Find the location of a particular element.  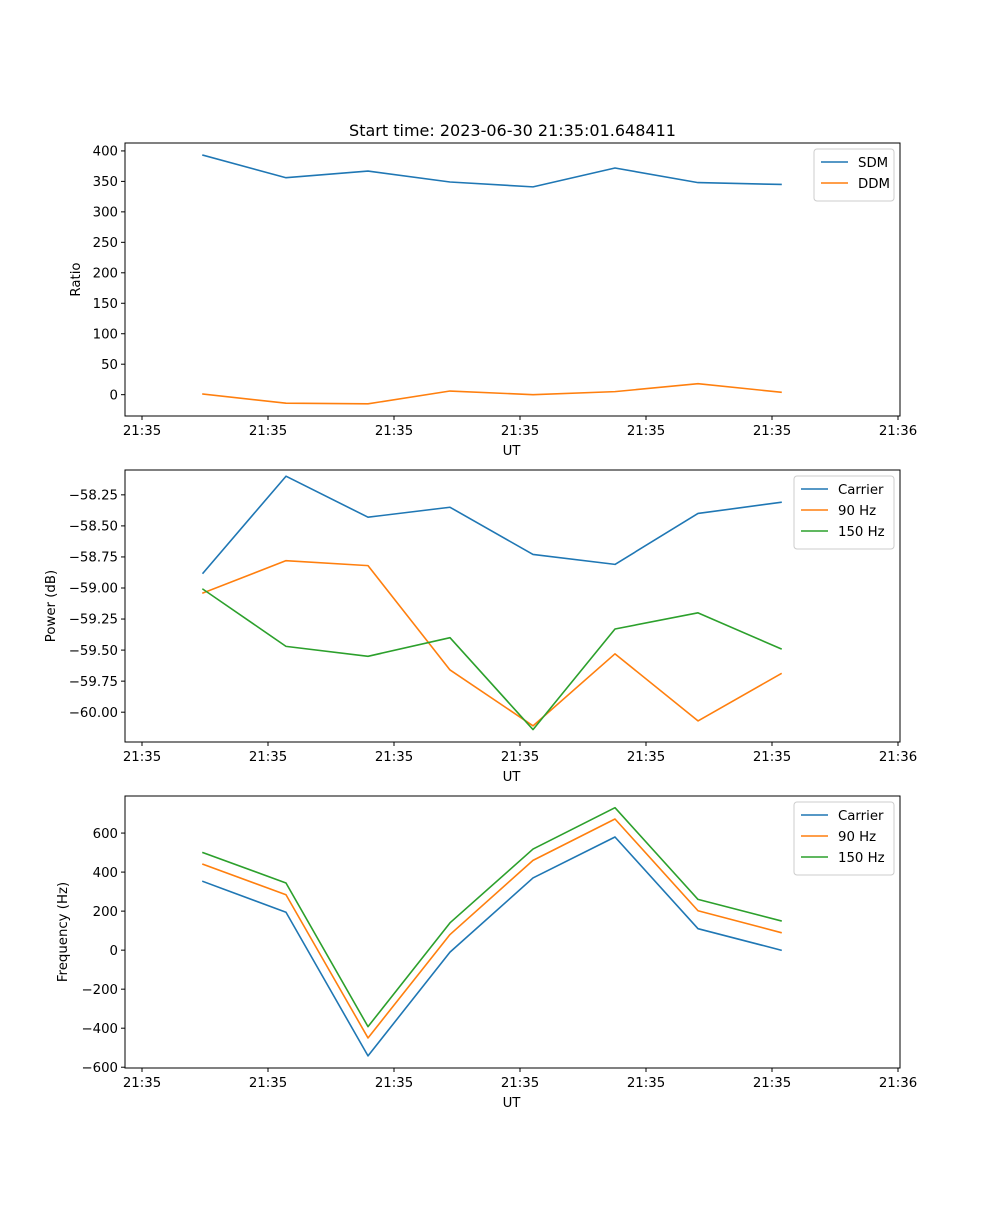

legend: SDM DDM is located at coordinates (854, 175).